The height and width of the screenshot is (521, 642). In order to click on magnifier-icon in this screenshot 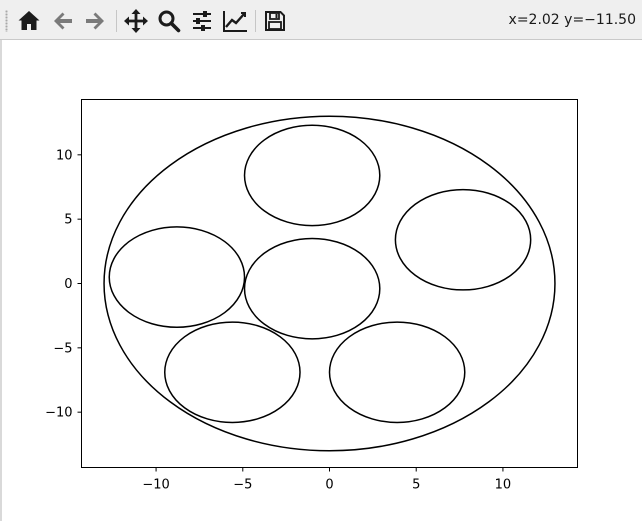, I will do `click(169, 21)`.